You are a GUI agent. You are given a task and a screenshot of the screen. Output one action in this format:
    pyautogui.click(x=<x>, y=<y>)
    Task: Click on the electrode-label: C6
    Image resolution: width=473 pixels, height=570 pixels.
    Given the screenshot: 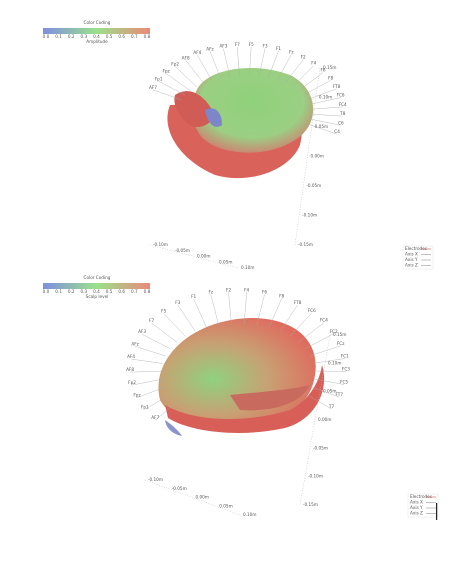 What is the action you would take?
    pyautogui.click(x=341, y=122)
    